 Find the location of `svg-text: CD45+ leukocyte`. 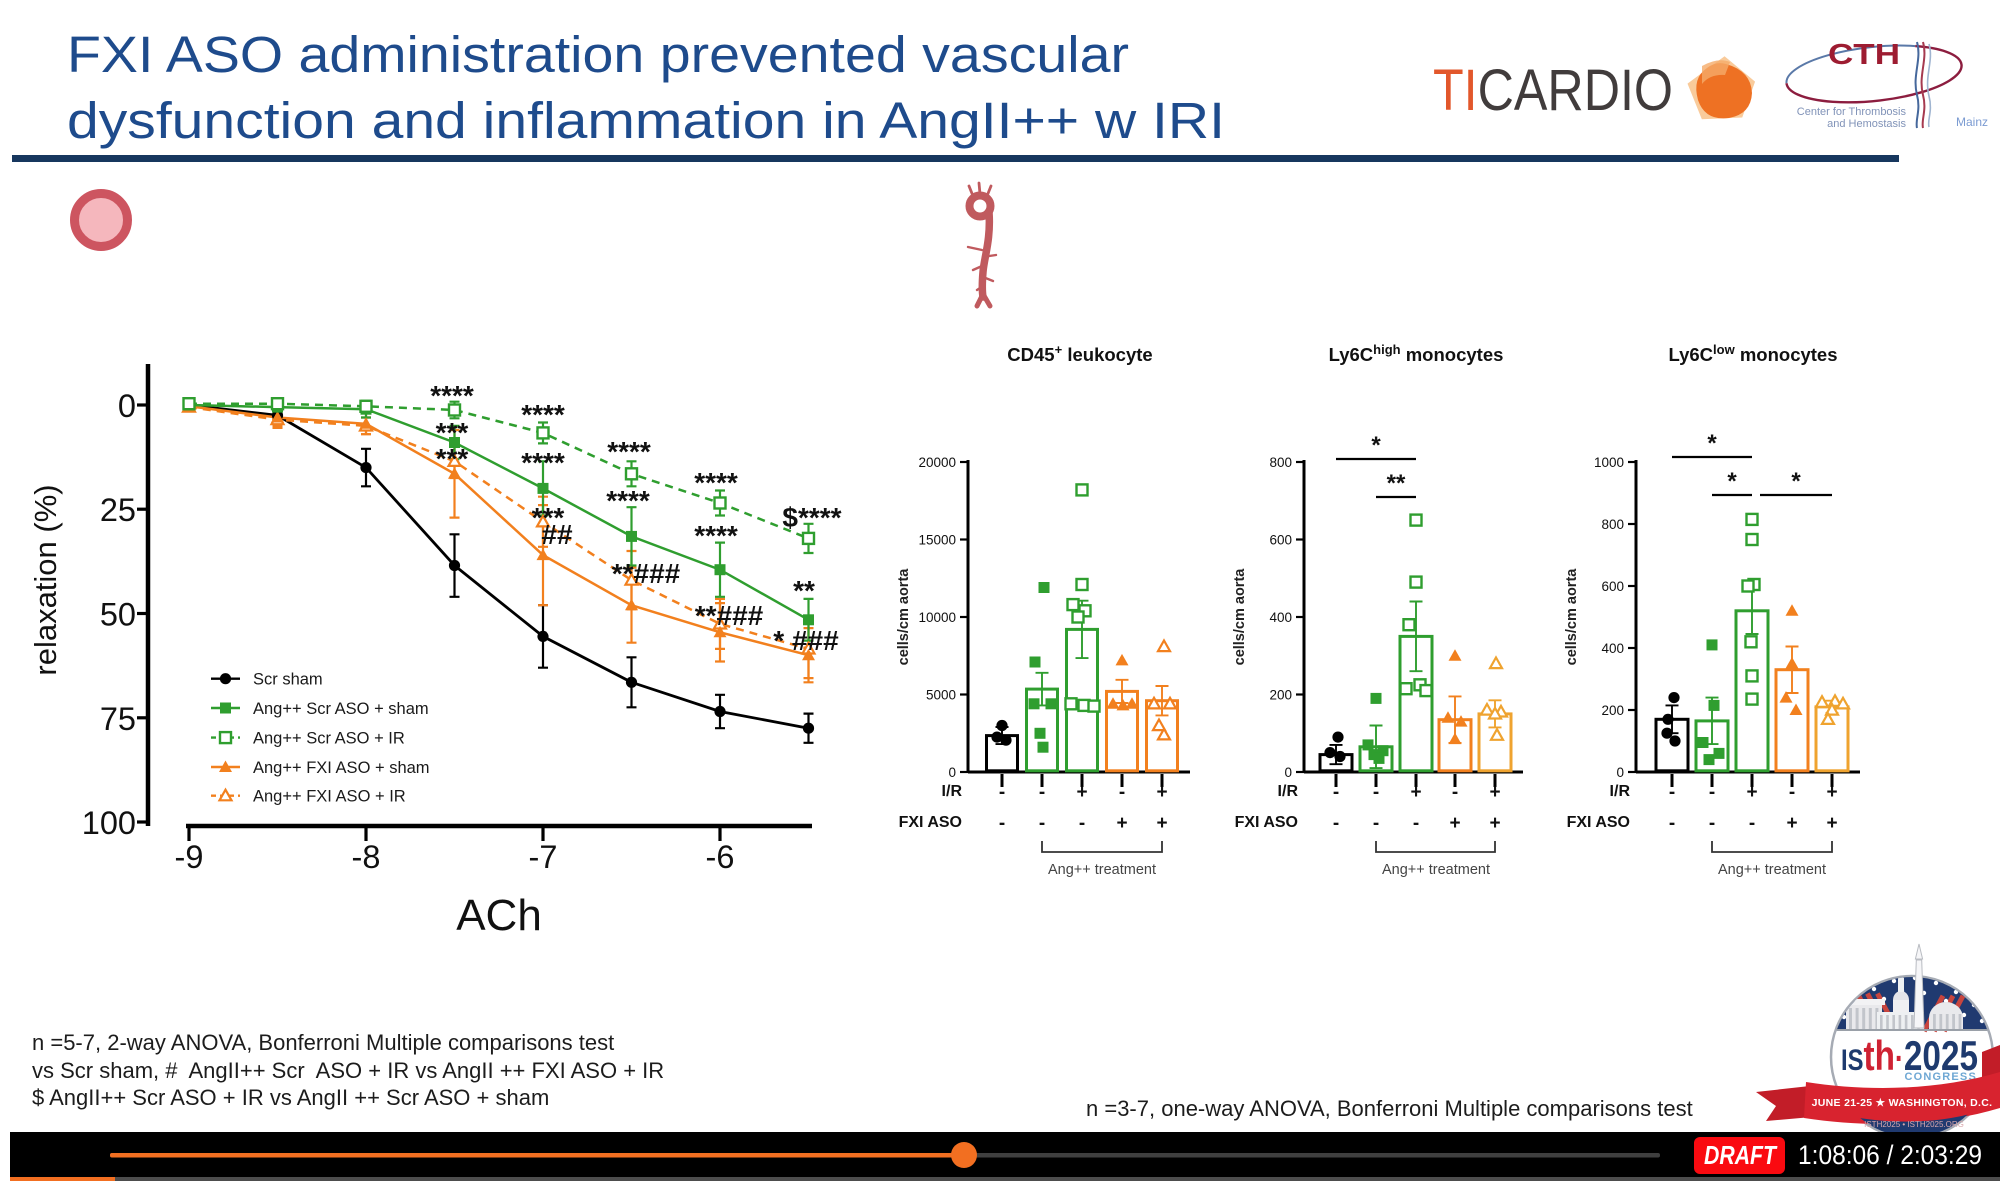

svg-text: CD45+ leukocyte is located at coordinates (1079, 353).